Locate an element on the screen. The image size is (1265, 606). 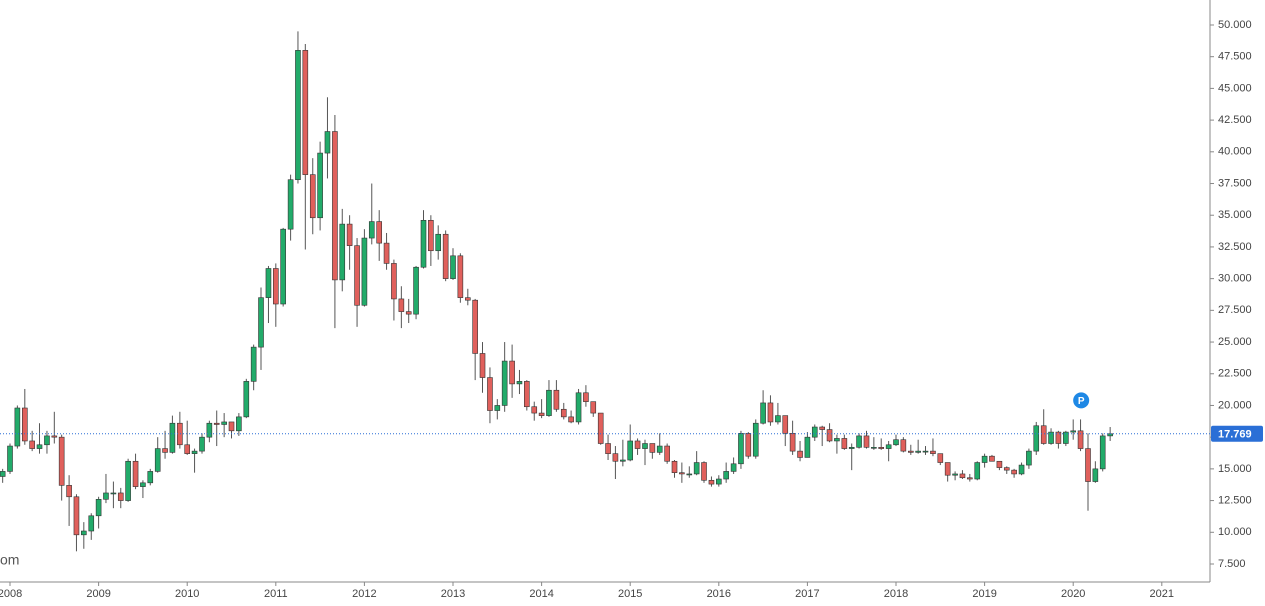
x-tick-label: 2015 is located at coordinates (630, 594).